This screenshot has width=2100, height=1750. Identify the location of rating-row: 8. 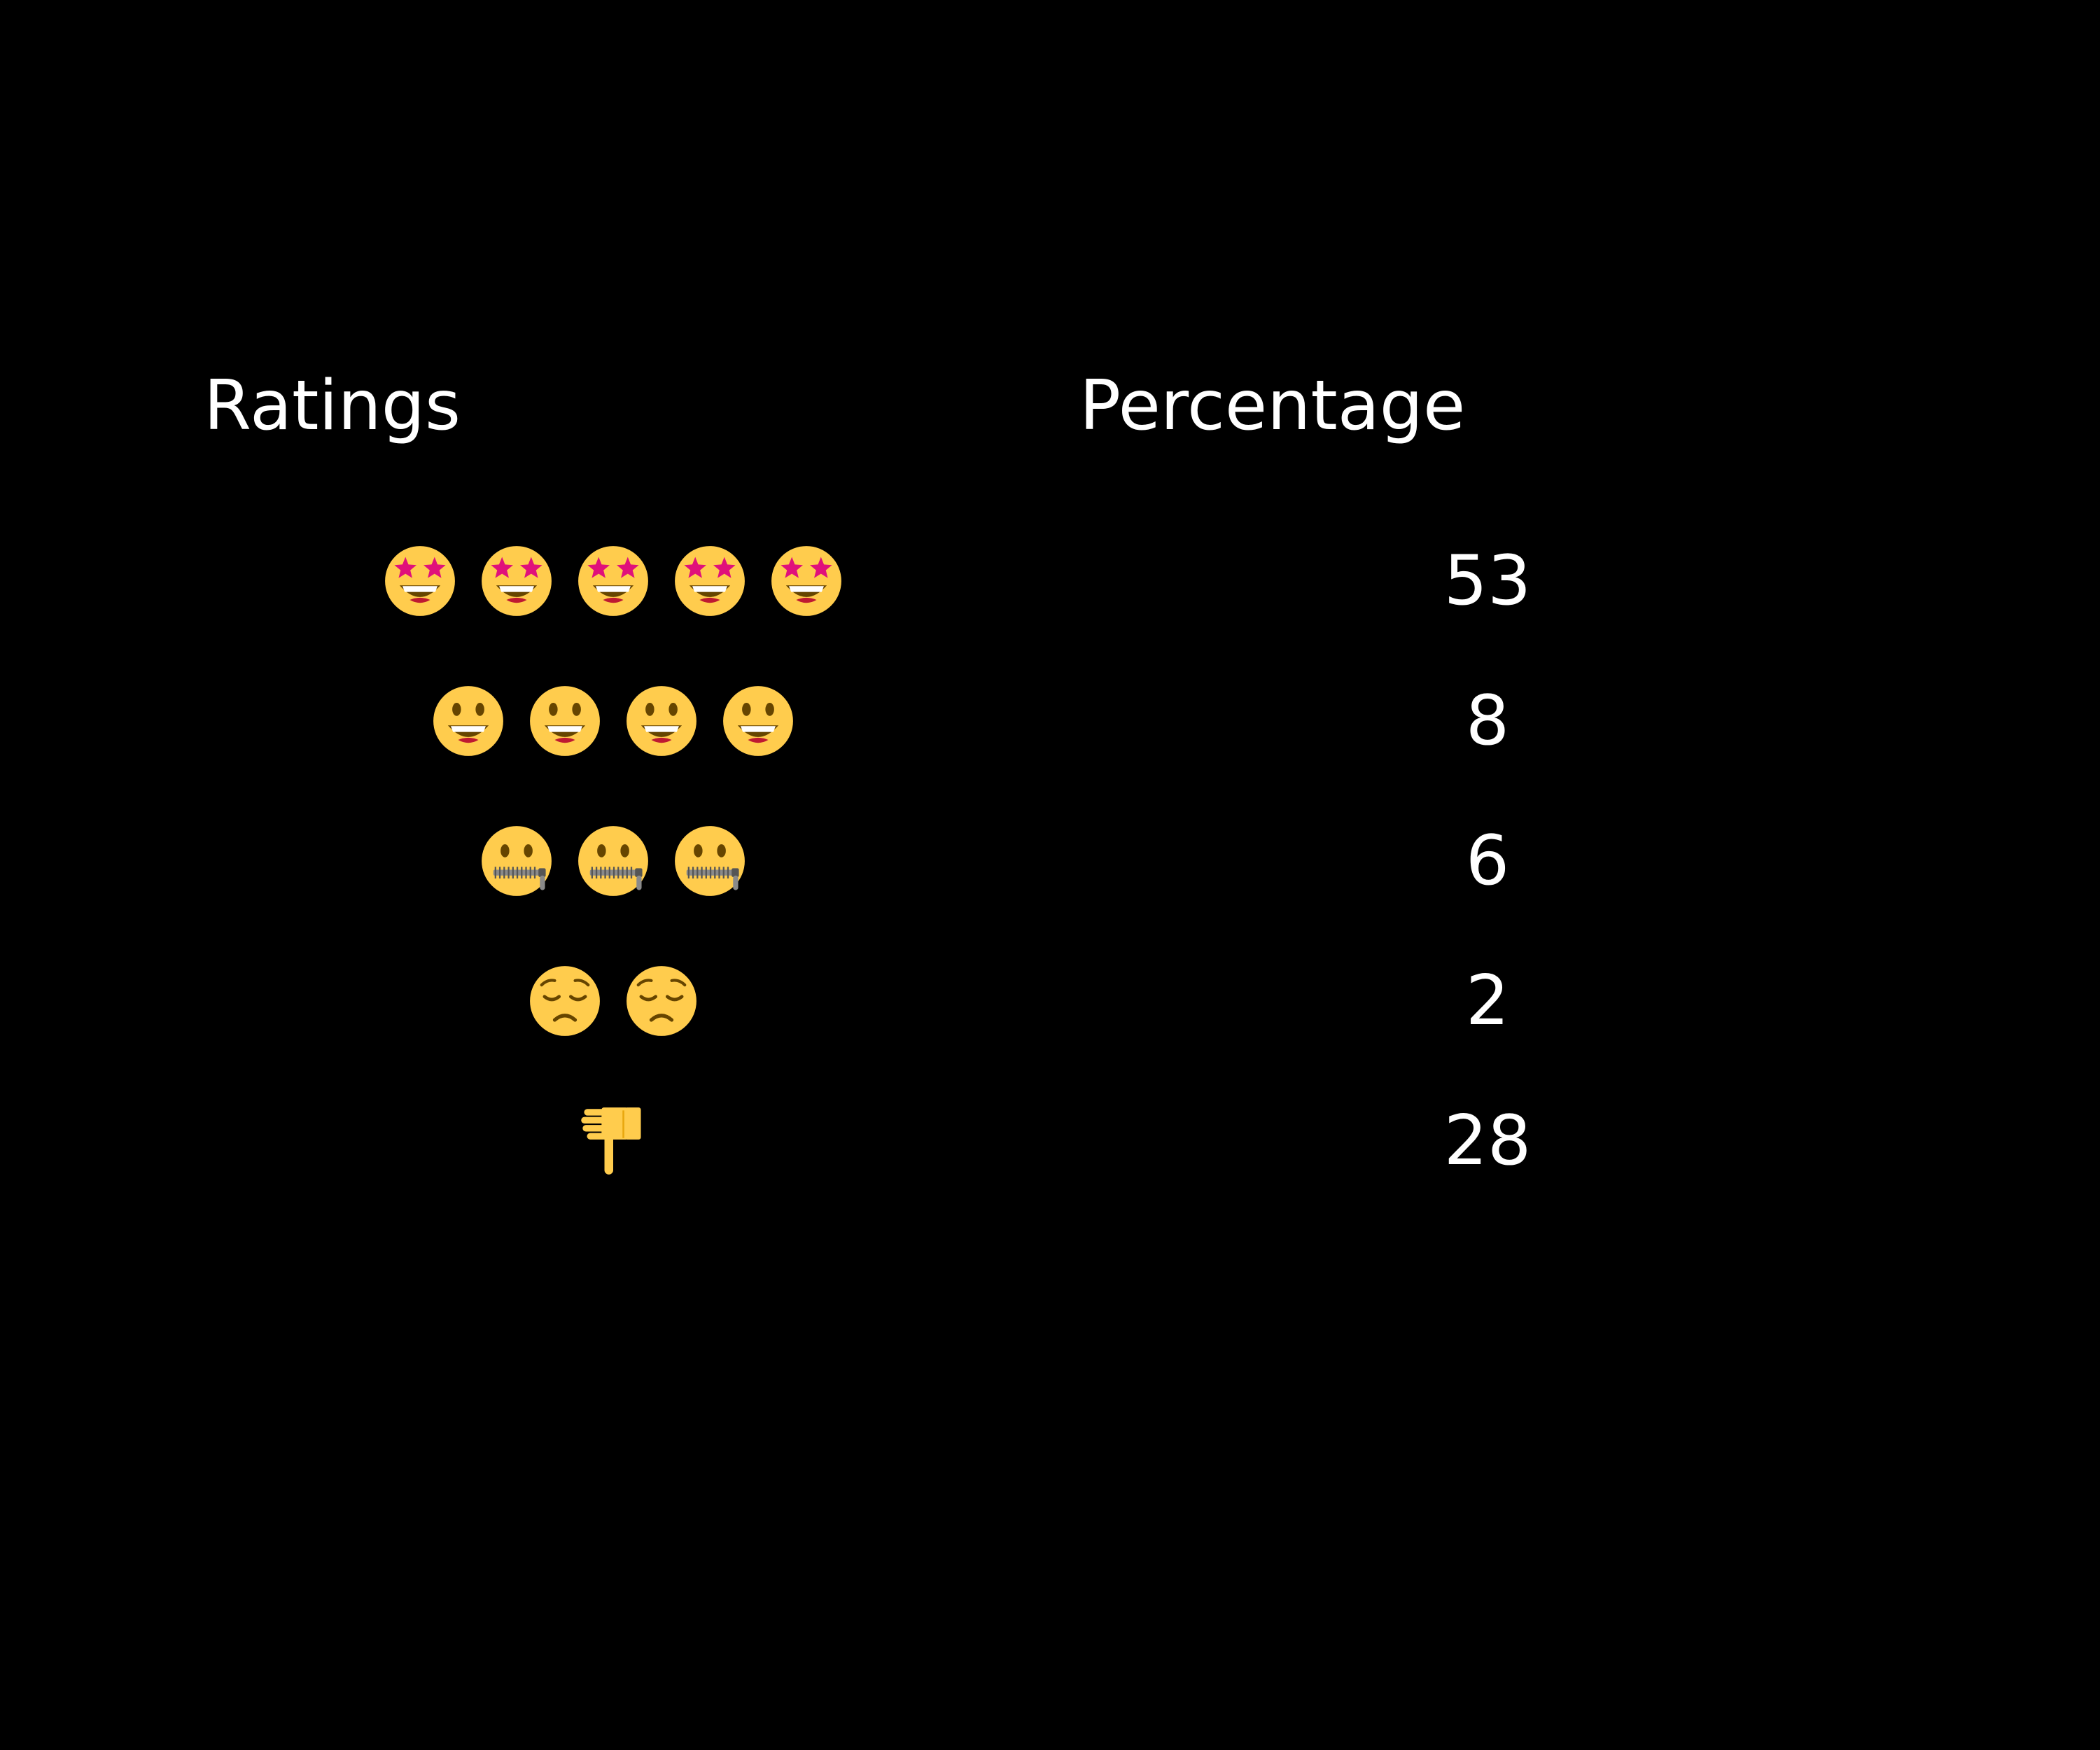
(1050, 721).